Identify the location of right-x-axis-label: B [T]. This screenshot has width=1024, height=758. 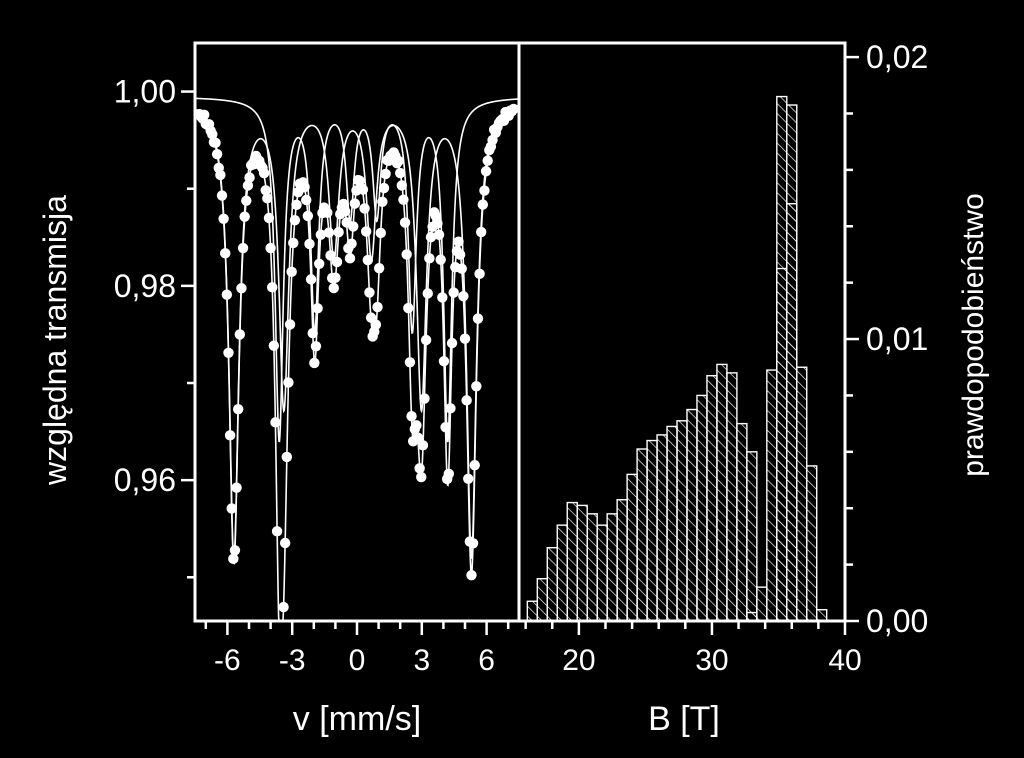
(684, 719).